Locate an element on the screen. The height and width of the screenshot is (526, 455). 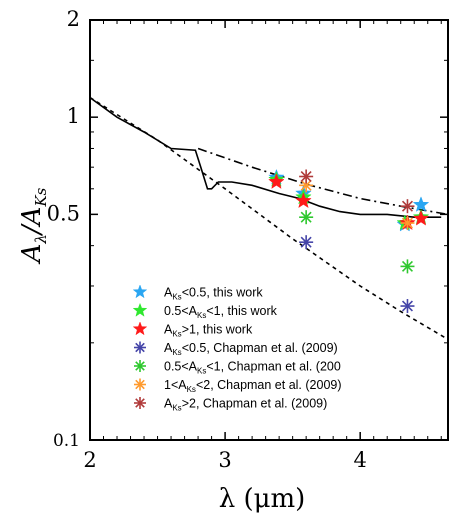
legend-entry-label: AKs<0.5, Chapman et al. (2009) is located at coordinates (251, 349).